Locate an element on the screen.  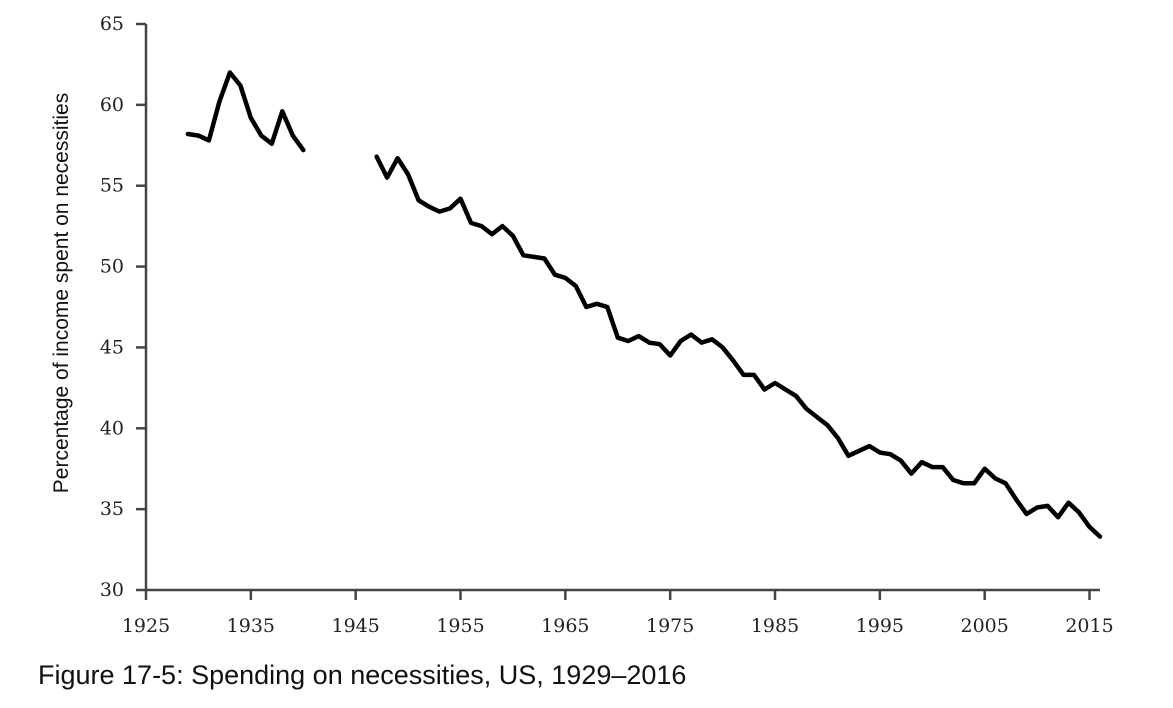
y-tick-label: 65 is located at coordinates (112, 24).